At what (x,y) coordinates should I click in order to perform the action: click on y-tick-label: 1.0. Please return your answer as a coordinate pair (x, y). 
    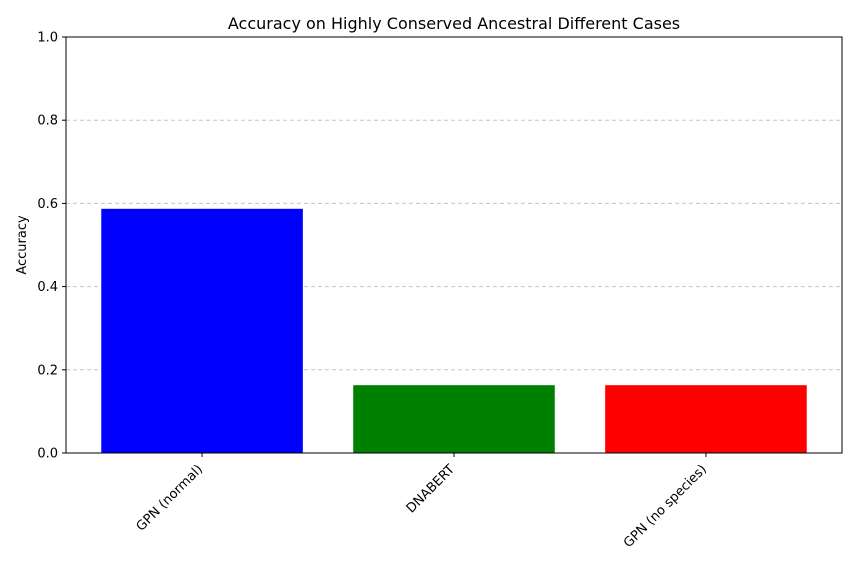
    Looking at the image, I should click on (47, 38).